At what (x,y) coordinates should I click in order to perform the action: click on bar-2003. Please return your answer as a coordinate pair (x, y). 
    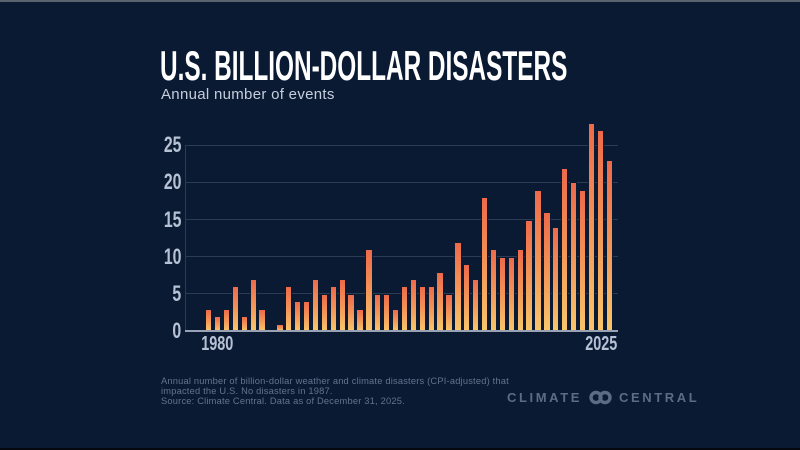
    Looking at the image, I should click on (413, 305).